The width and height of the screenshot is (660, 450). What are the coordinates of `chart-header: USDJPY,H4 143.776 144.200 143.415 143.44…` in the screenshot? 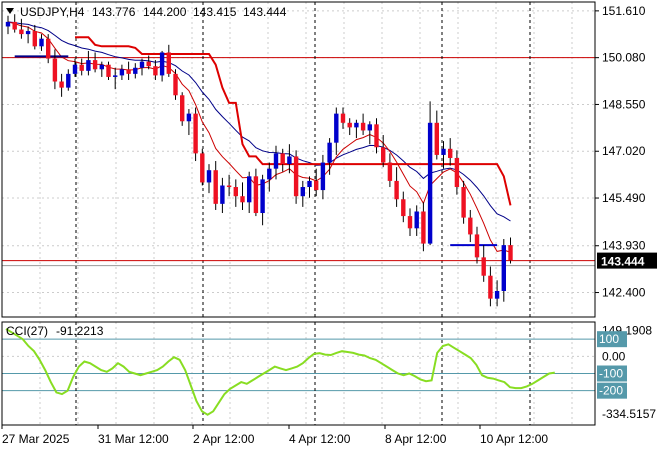 It's located at (146, 12).